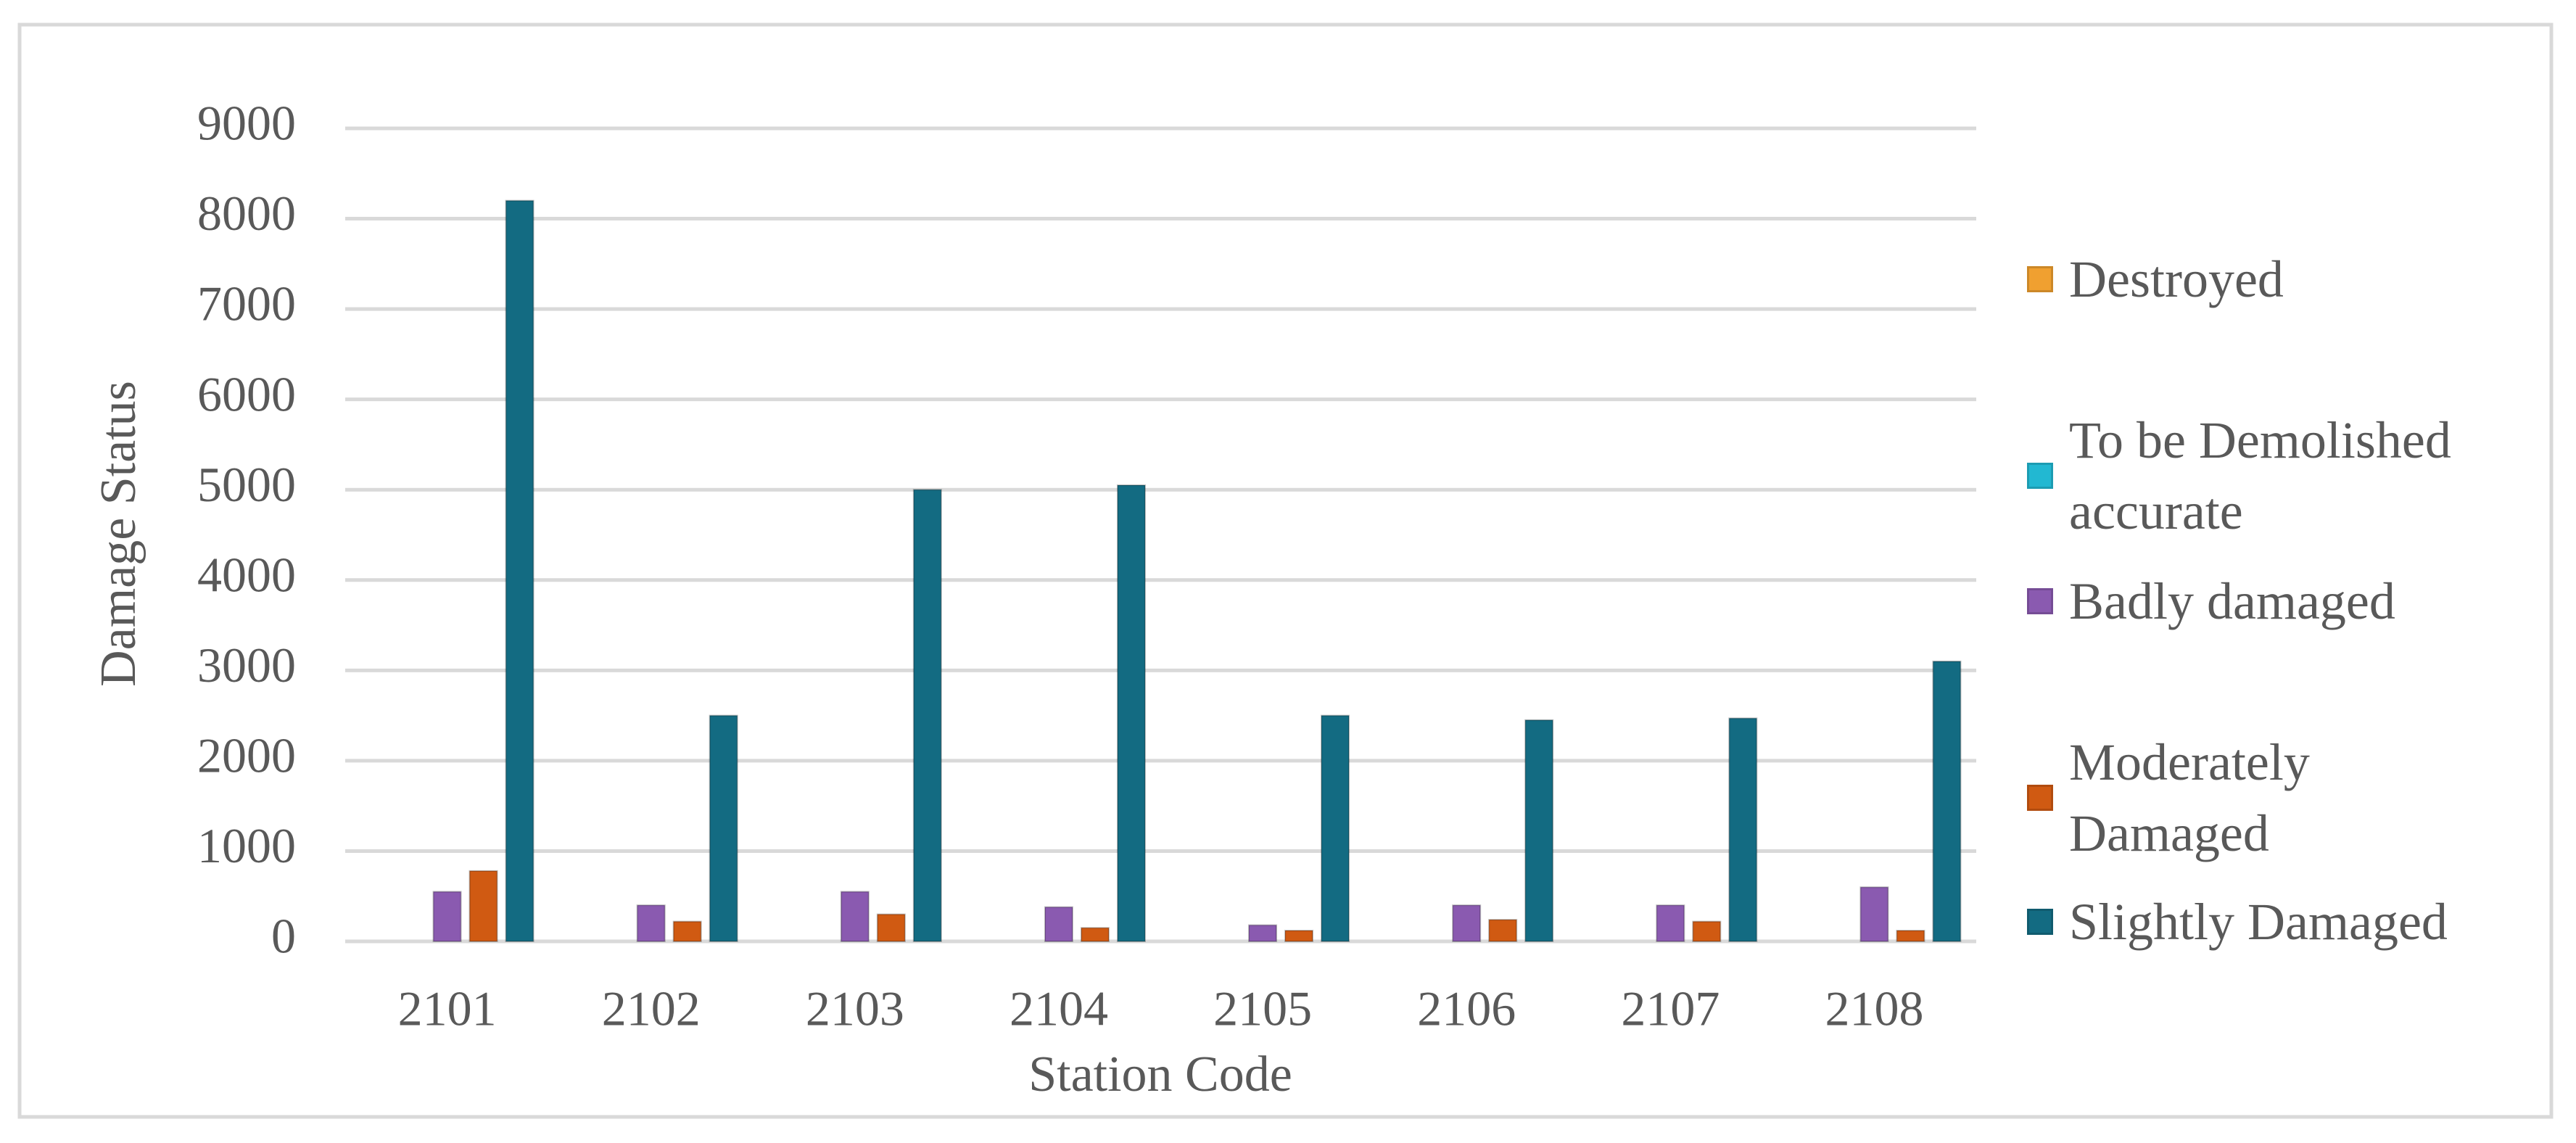  I want to click on y-tick-label: 7000, so click(246, 303).